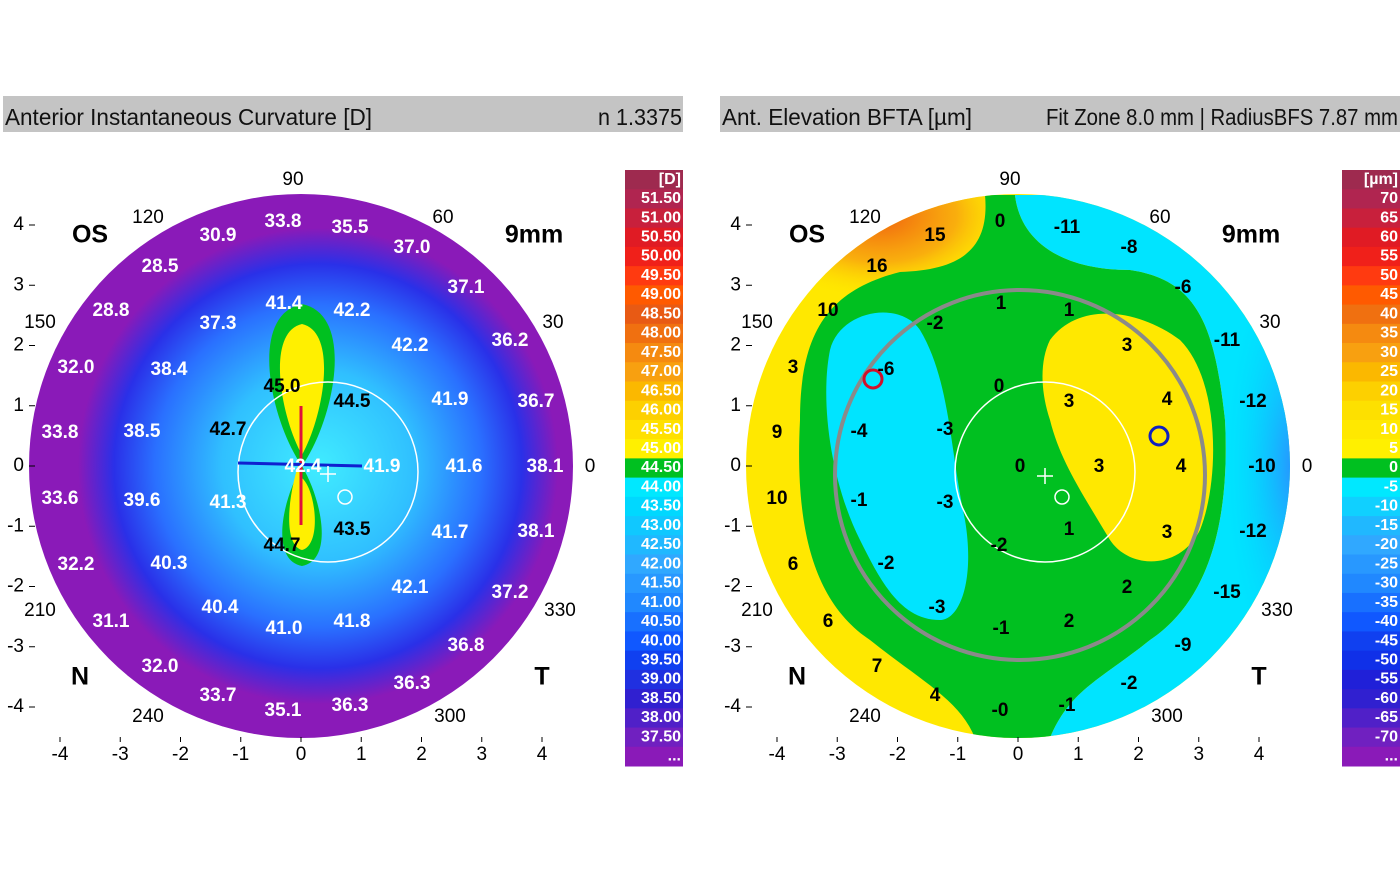 The height and width of the screenshot is (875, 1400). I want to click on scale-label: 50.00, so click(661, 256).